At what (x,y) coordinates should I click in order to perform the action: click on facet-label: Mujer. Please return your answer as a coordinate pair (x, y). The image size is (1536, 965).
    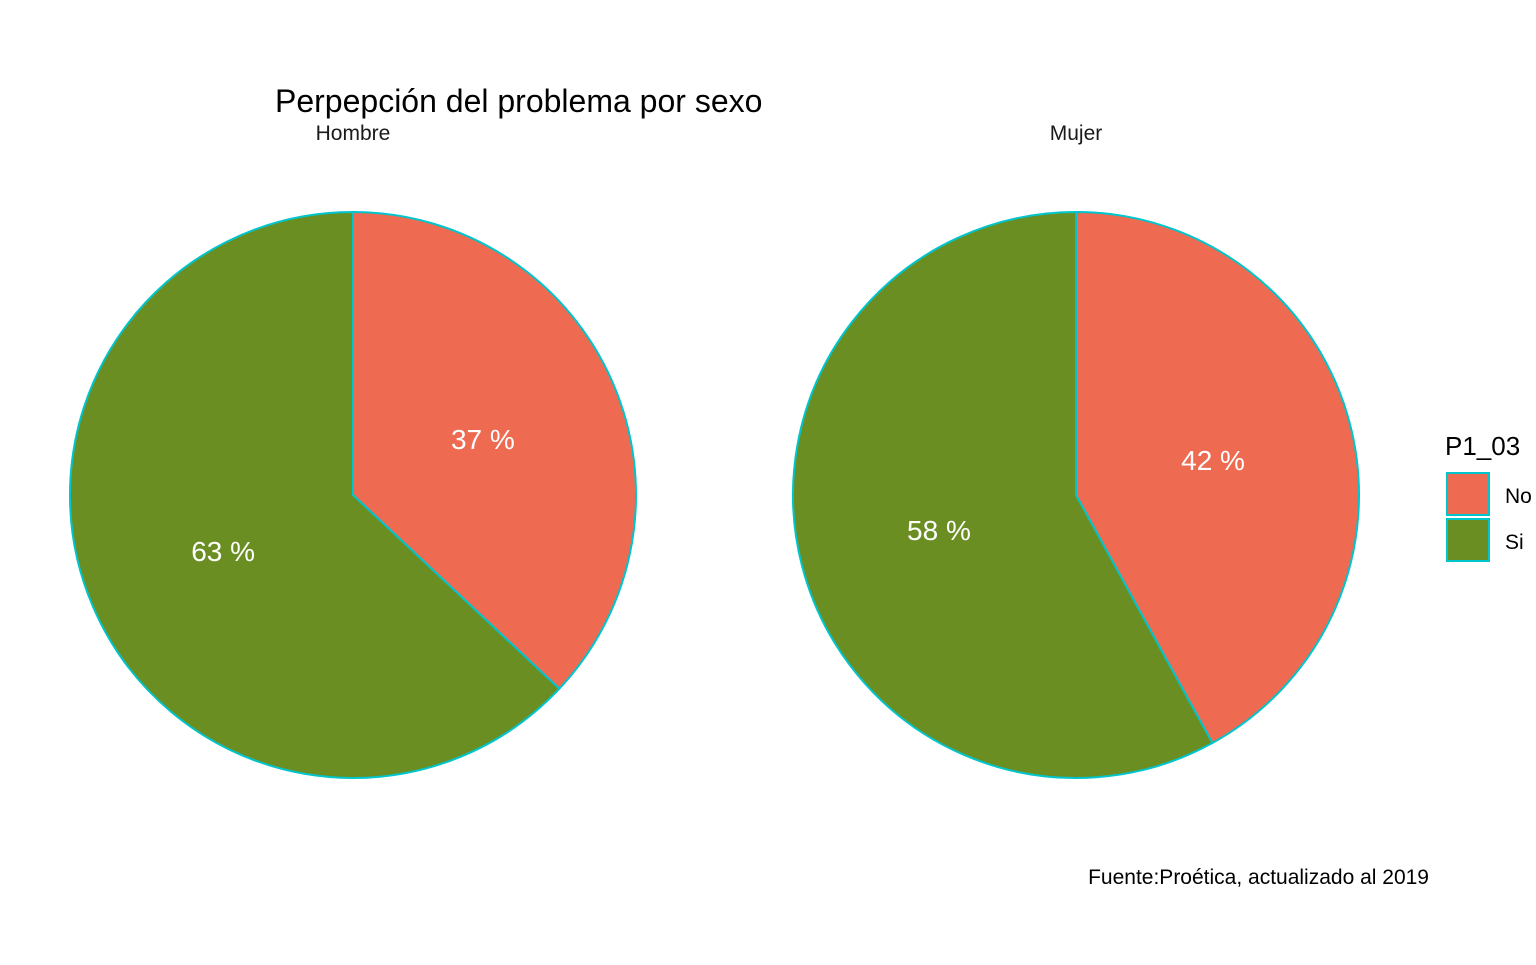
    Looking at the image, I should click on (1076, 133).